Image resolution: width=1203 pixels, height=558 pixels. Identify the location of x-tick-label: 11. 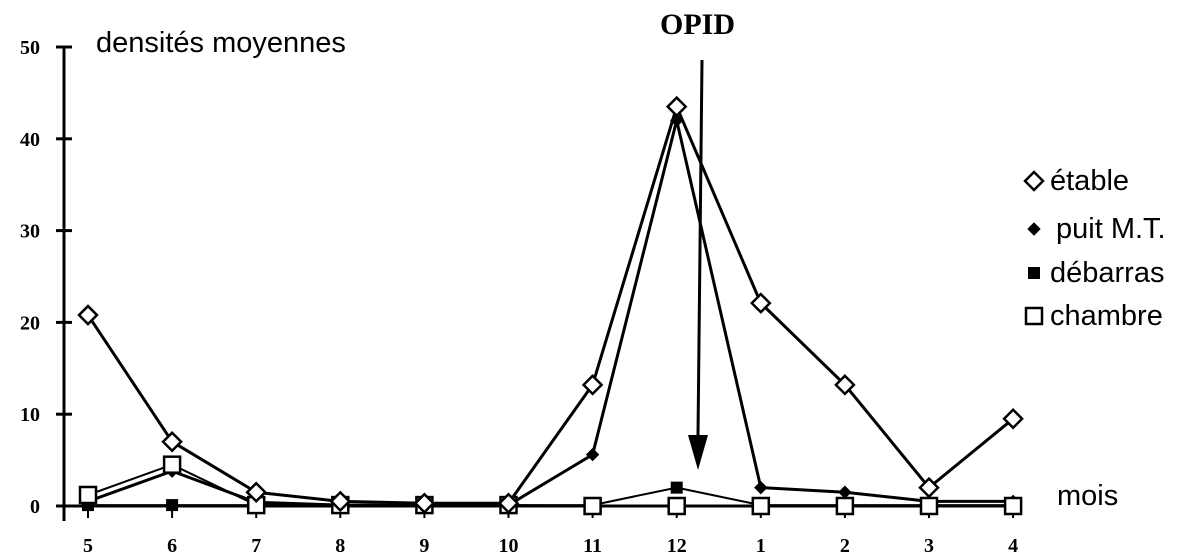
(592, 546).